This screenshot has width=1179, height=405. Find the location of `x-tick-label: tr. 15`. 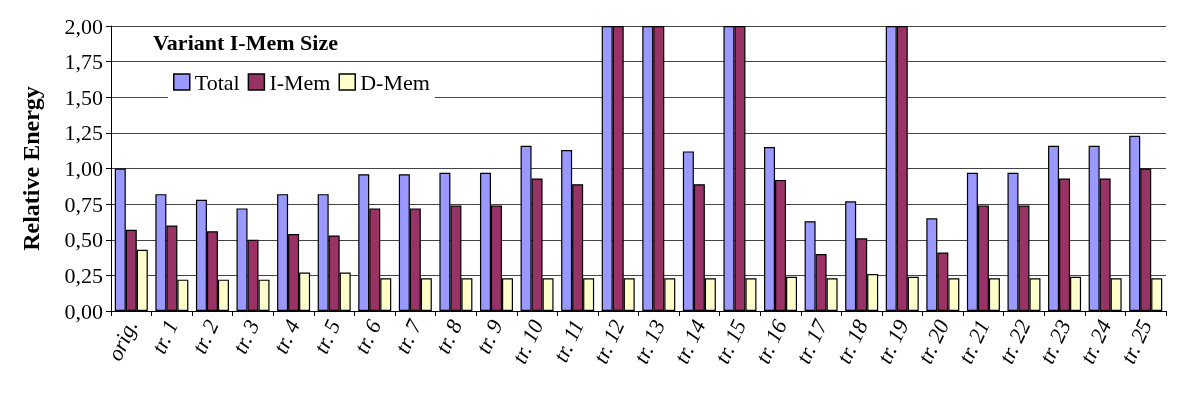

x-tick-label: tr. 15 is located at coordinates (730, 341).